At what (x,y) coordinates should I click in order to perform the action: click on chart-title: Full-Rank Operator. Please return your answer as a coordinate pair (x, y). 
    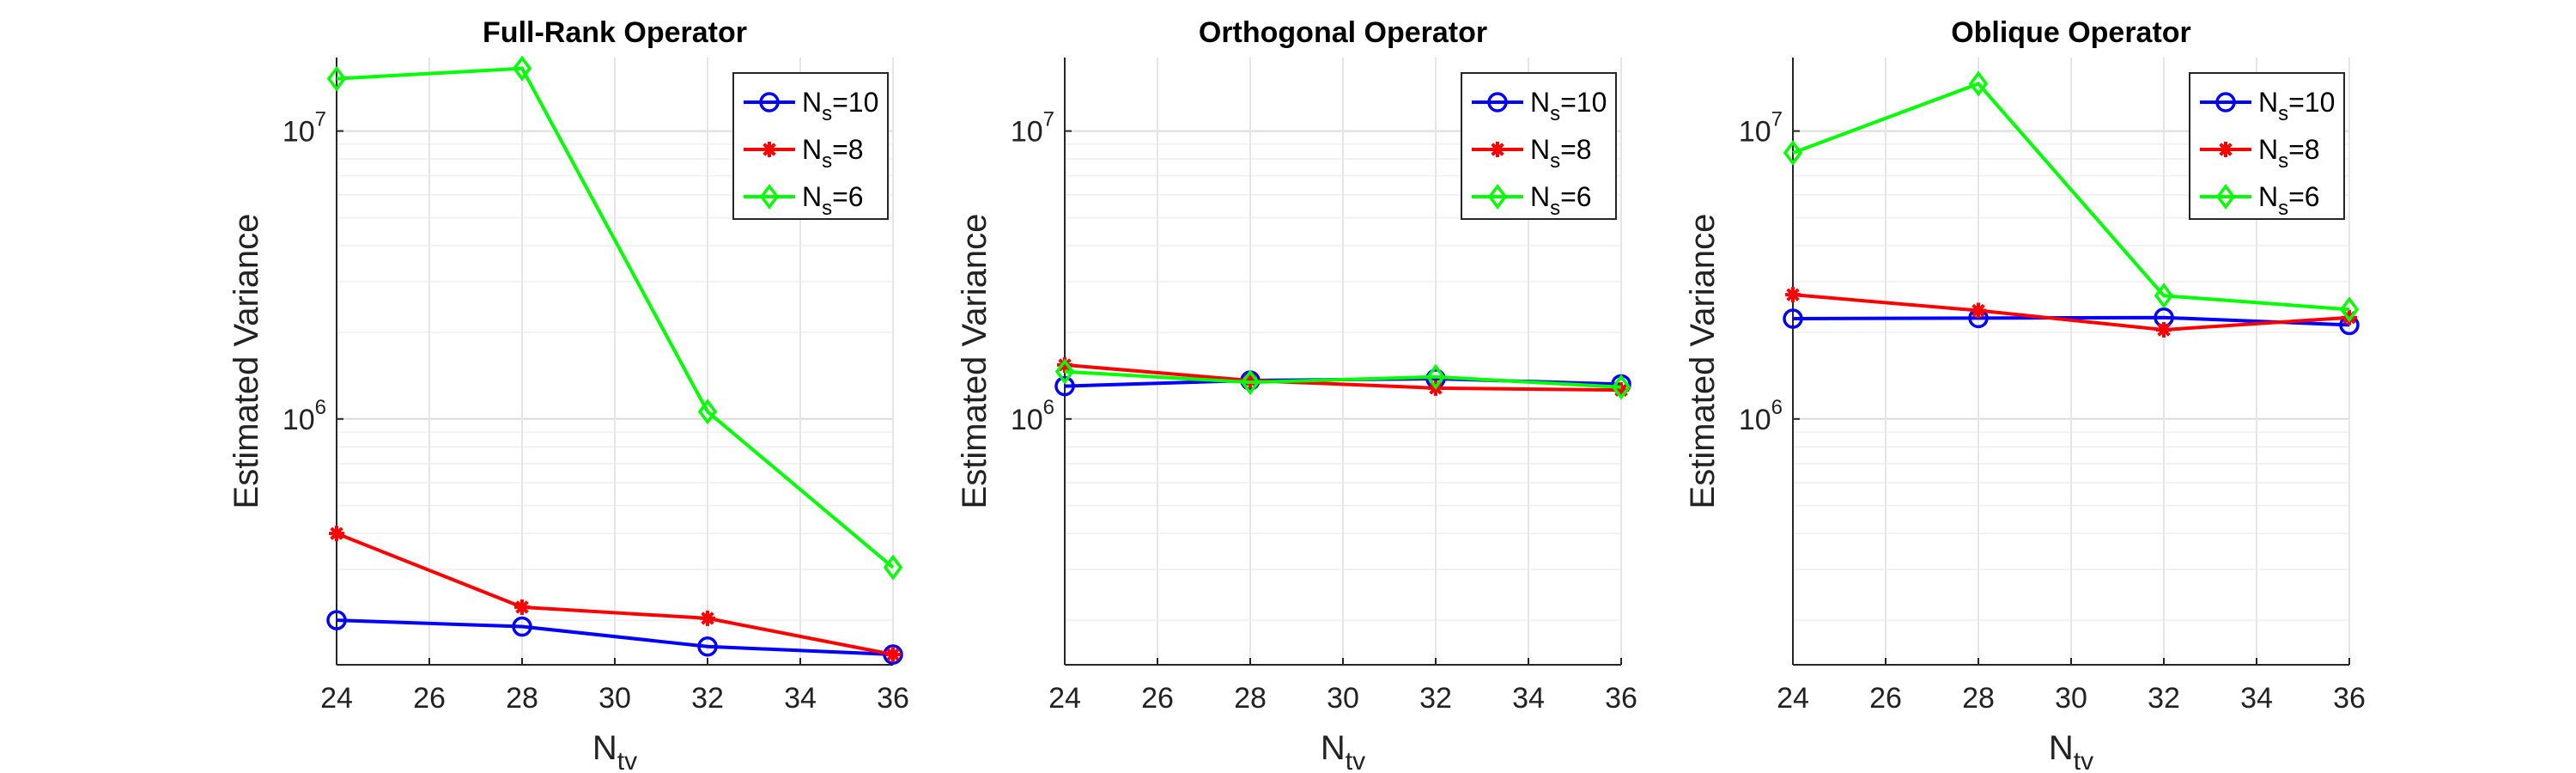
    Looking at the image, I should click on (615, 32).